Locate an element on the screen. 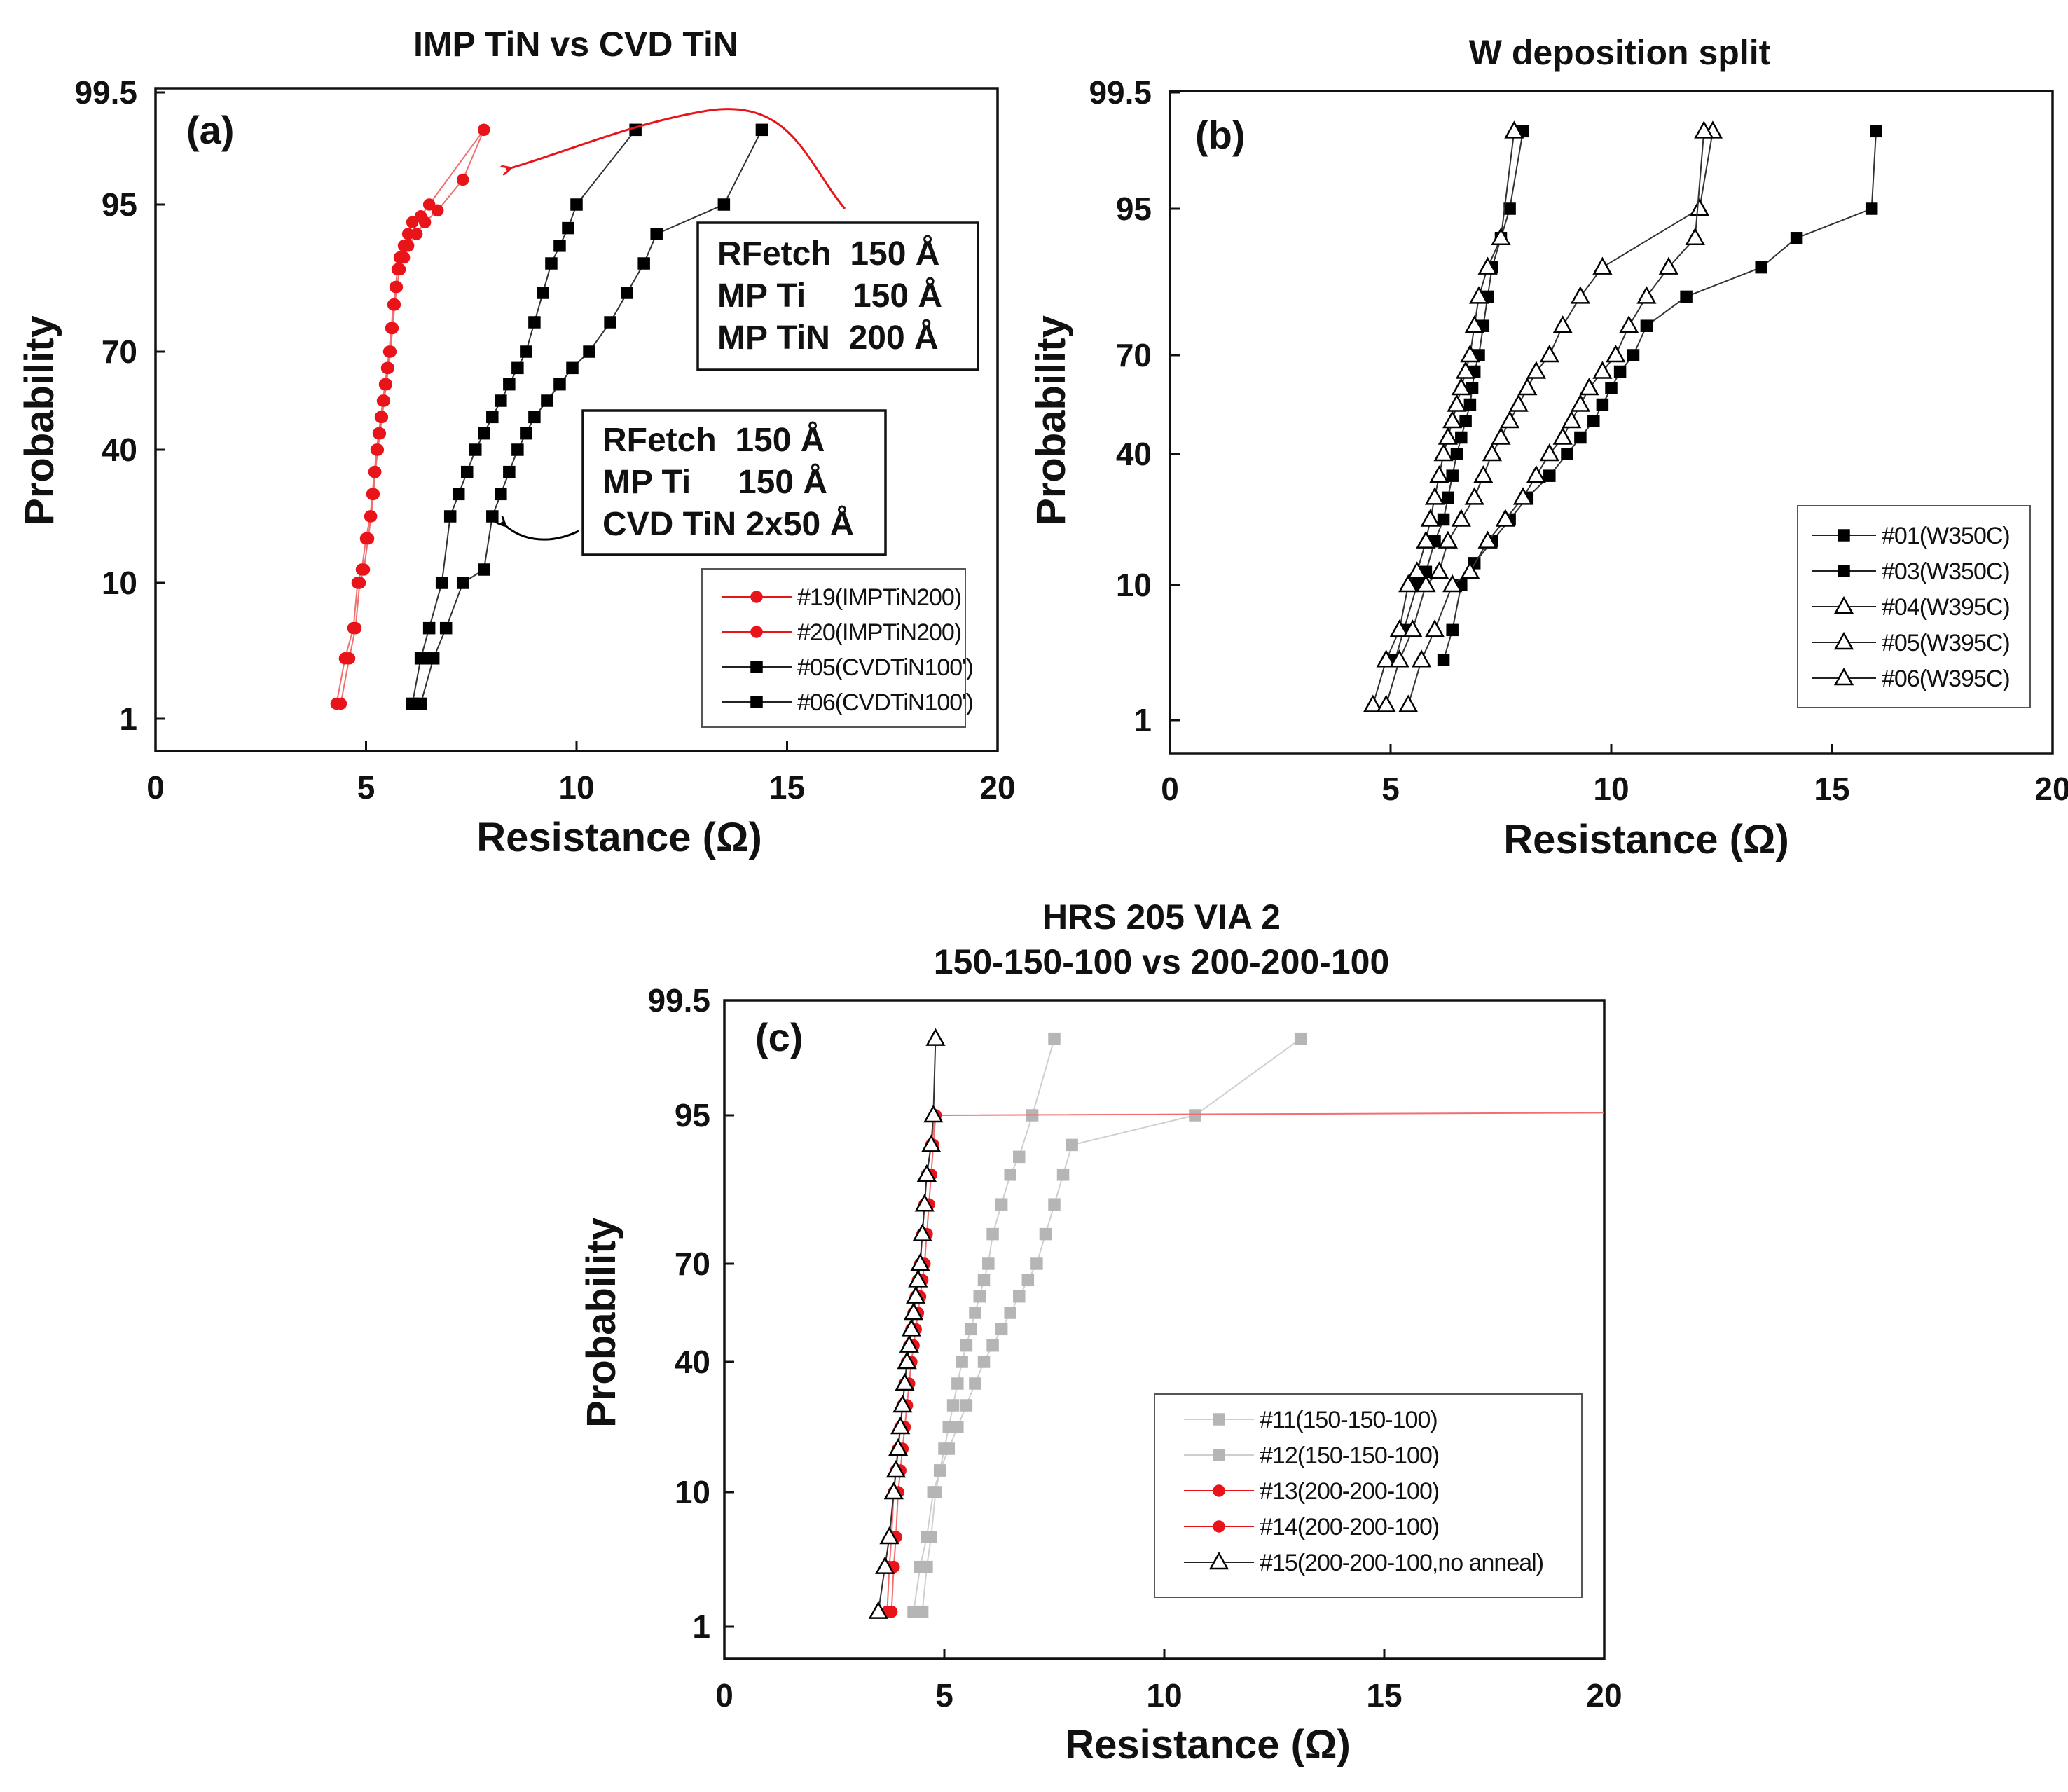 The height and width of the screenshot is (1792, 2068). x-tick-label: 15 is located at coordinates (787, 787).